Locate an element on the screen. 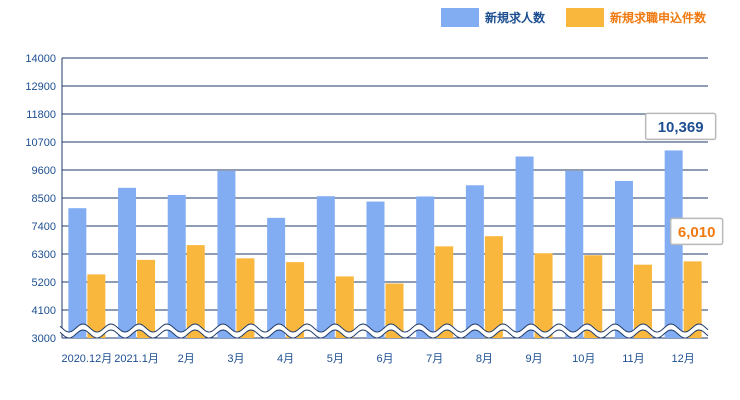  y-tick-label: 7400 is located at coordinates (44, 227).